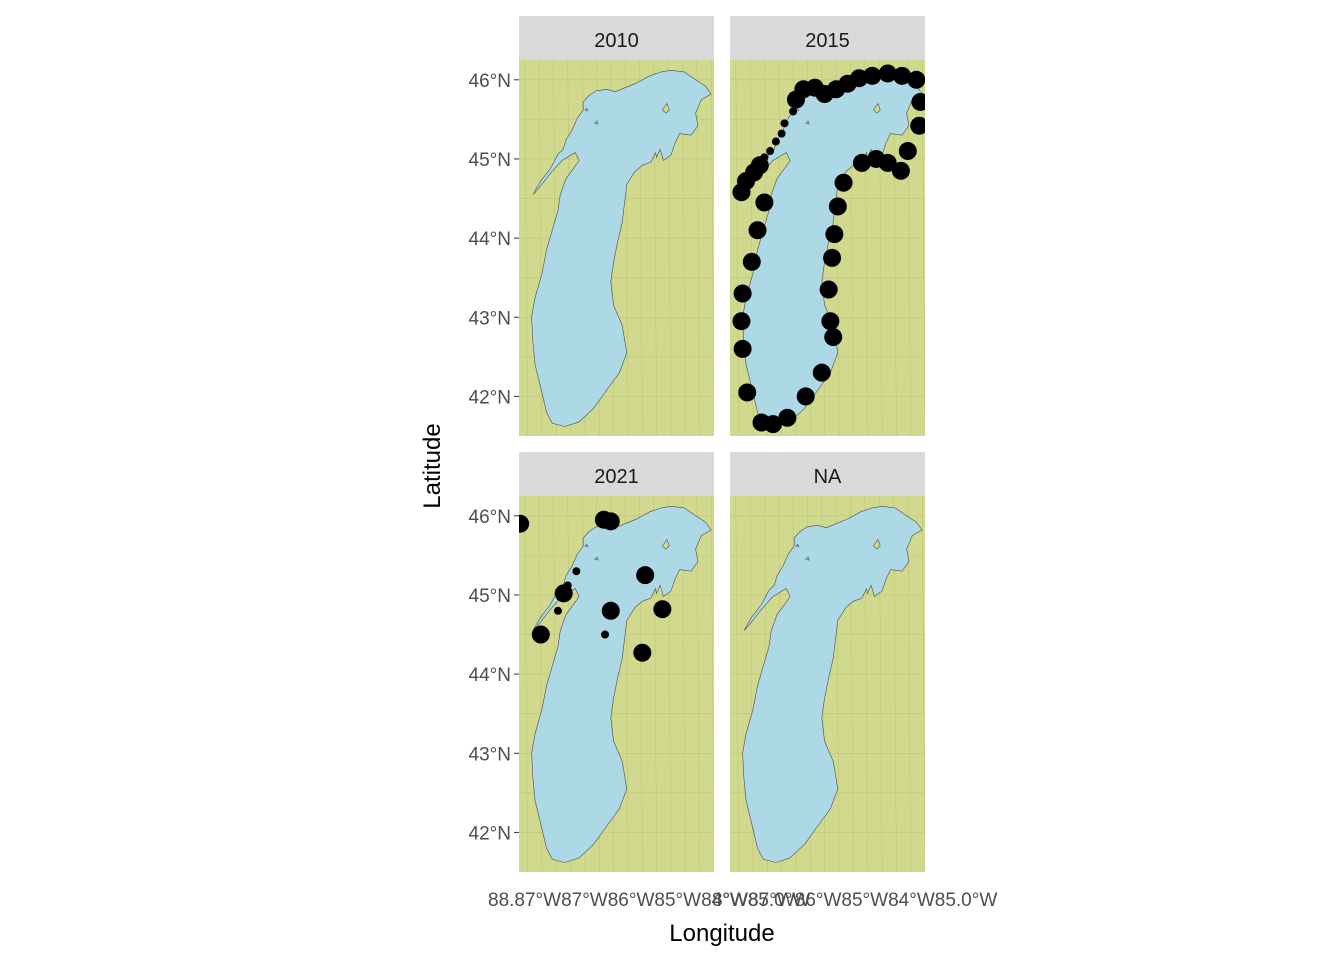  What do you see at coordinates (721, 933) in the screenshot?
I see `x-axis-title: Longitude` at bounding box center [721, 933].